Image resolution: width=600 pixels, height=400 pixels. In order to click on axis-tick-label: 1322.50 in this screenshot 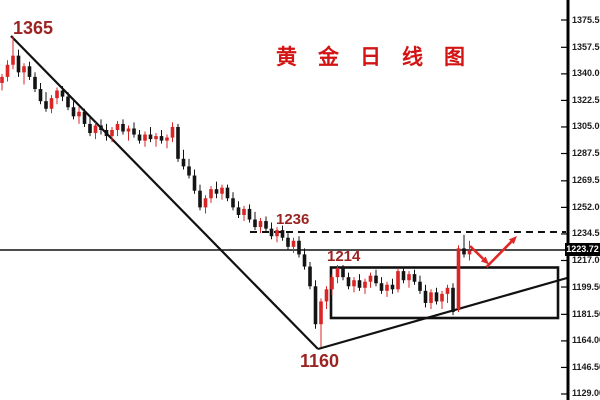, I will do `click(586, 99)`.